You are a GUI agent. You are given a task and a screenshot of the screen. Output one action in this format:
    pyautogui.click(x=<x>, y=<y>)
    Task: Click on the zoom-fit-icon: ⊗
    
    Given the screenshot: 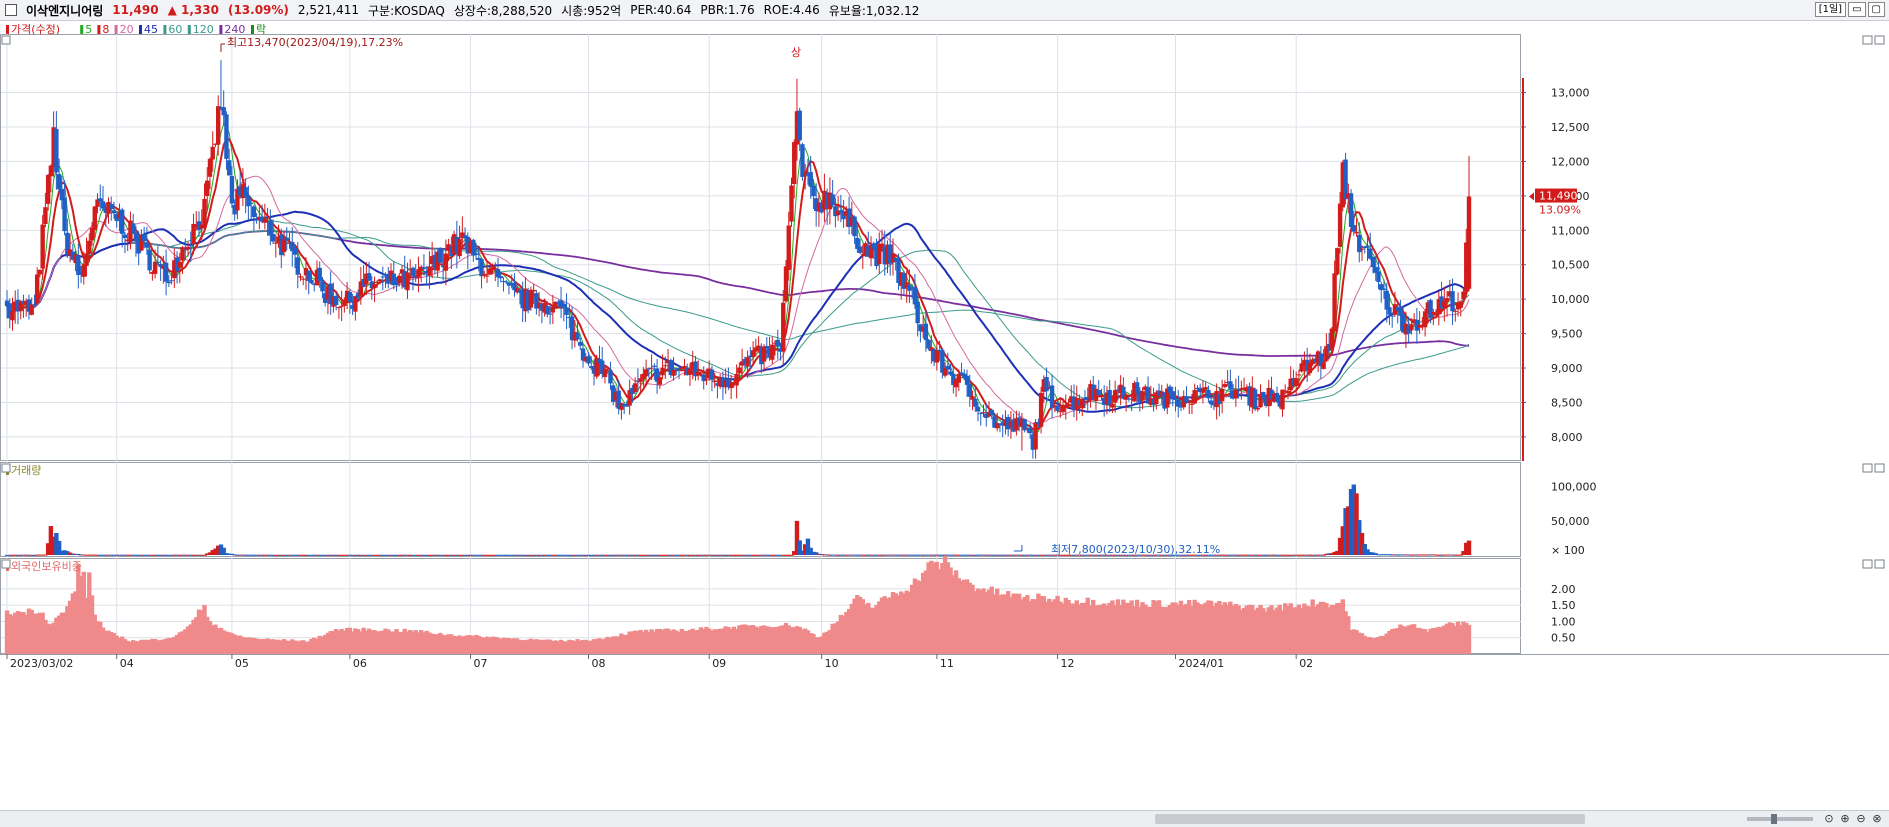 What is the action you would take?
    pyautogui.click(x=1877, y=818)
    